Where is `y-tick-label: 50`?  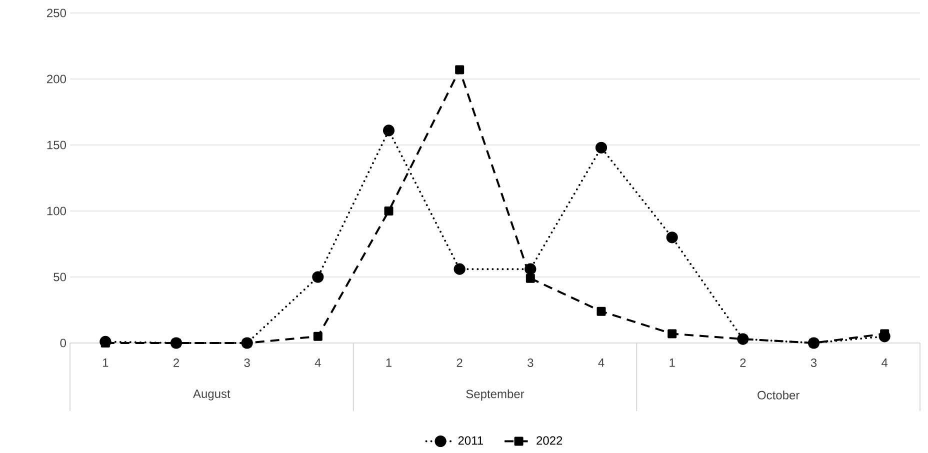
y-tick-label: 50 is located at coordinates (60, 277).